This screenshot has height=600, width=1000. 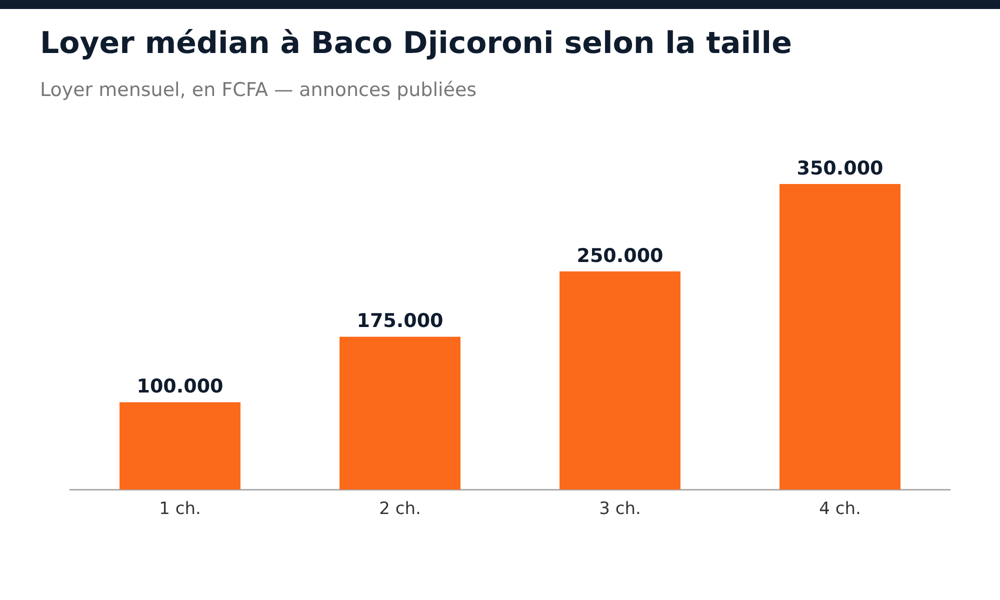 I want to click on x-tick-label: 3 ch., so click(x=620, y=509).